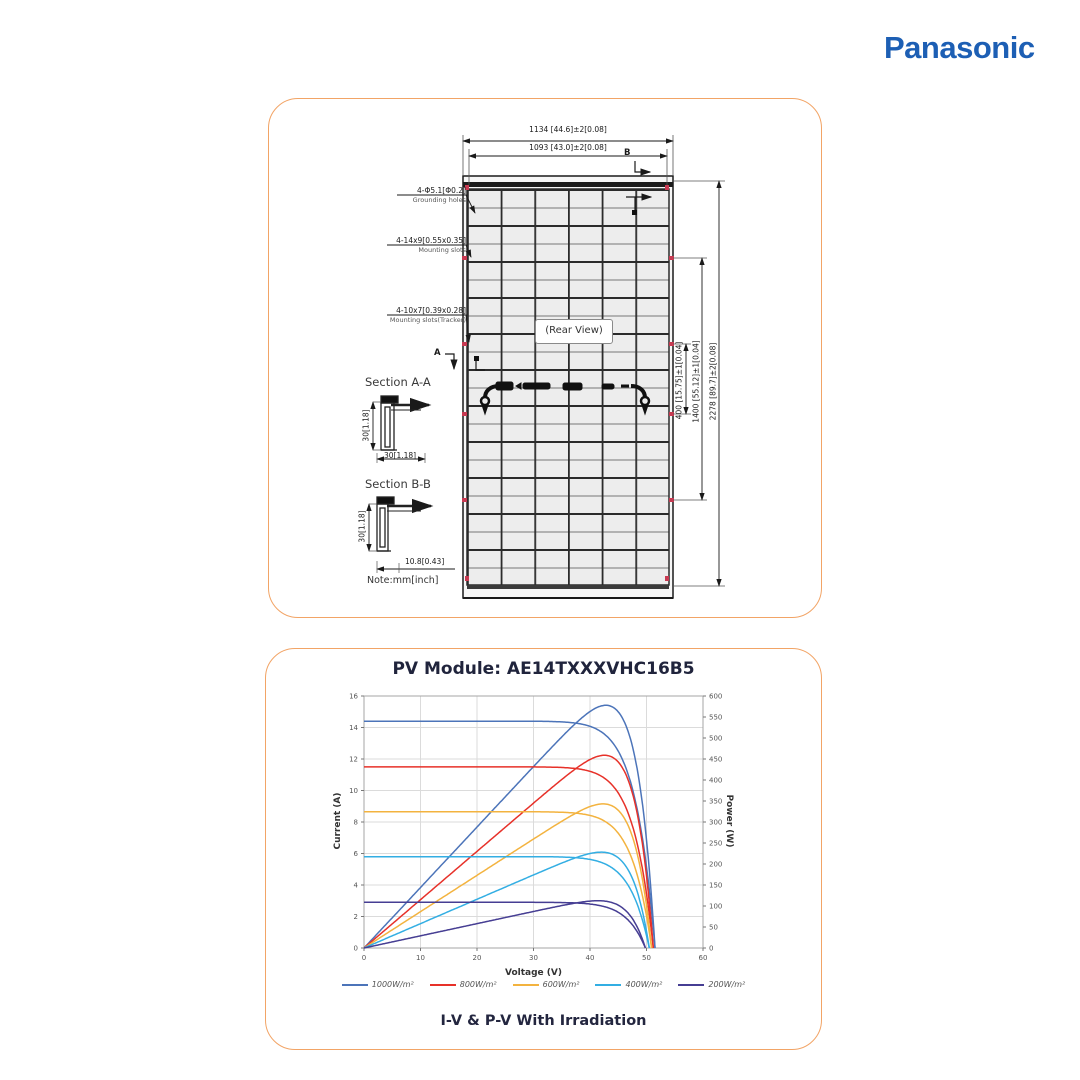 This screenshot has height=1080, width=1080. I want to click on section-b-title: Section B-B, so click(398, 484).